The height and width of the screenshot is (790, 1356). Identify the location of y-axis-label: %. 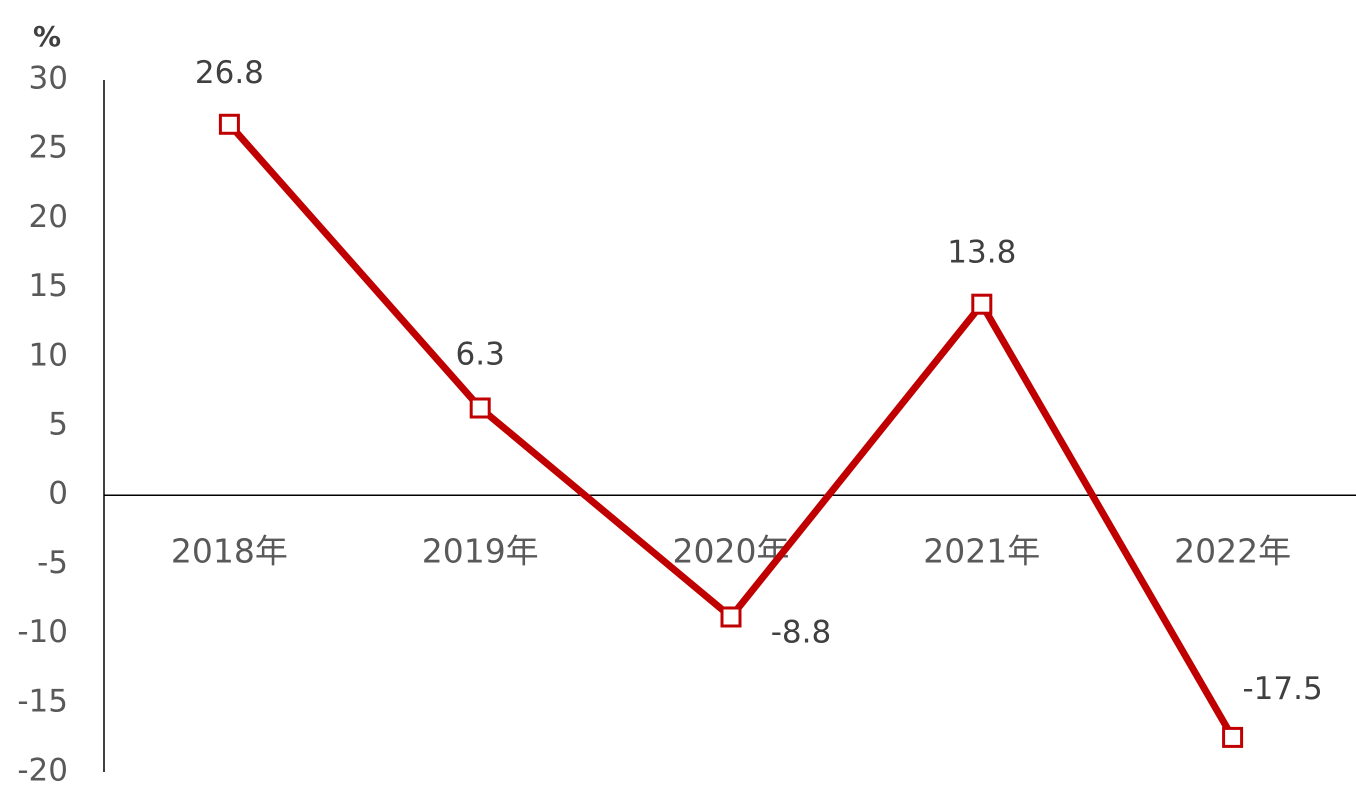
(47, 36).